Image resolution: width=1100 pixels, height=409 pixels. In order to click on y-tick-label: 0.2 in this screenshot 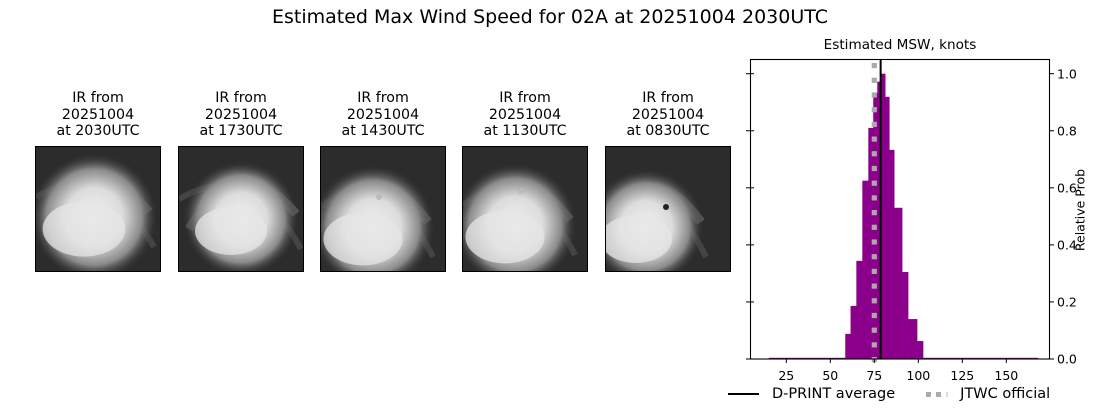, I will do `click(1067, 302)`.